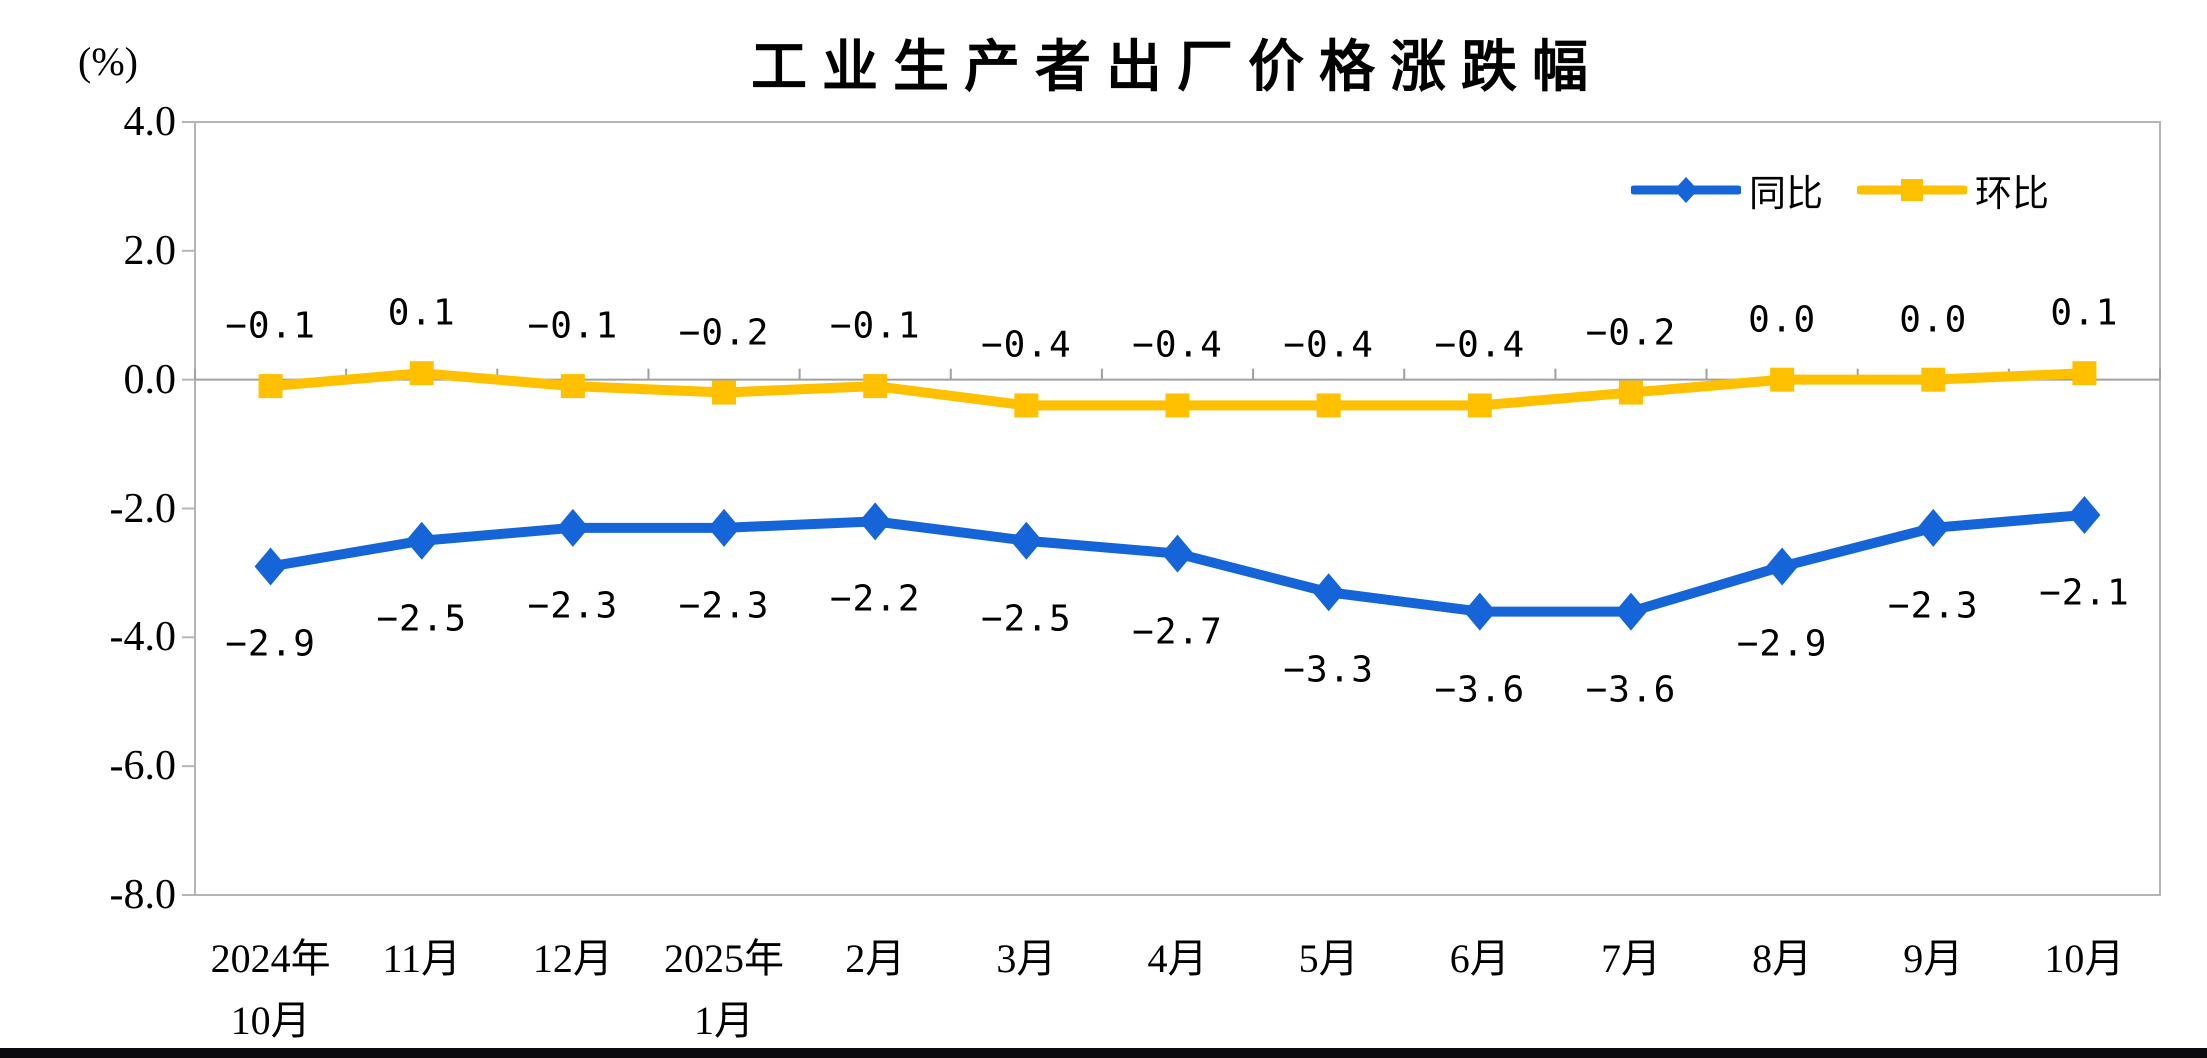  What do you see at coordinates (143, 508) in the screenshot?
I see `y-tick-label: -2.0` at bounding box center [143, 508].